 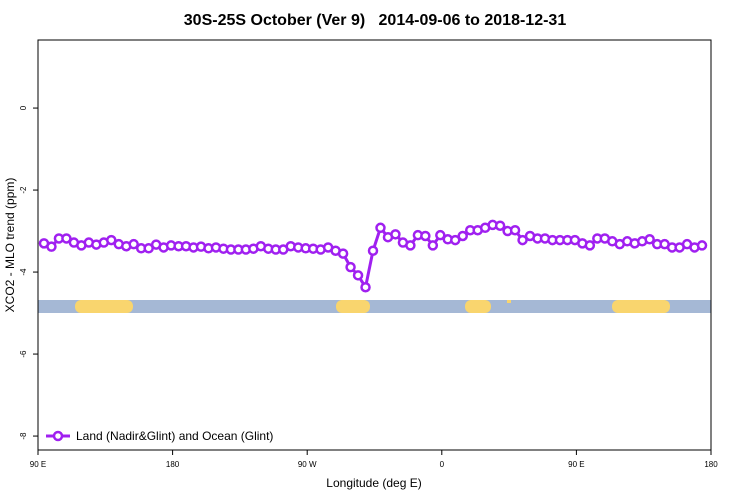 I want to click on y-tick-label: 0, so click(x=23, y=107).